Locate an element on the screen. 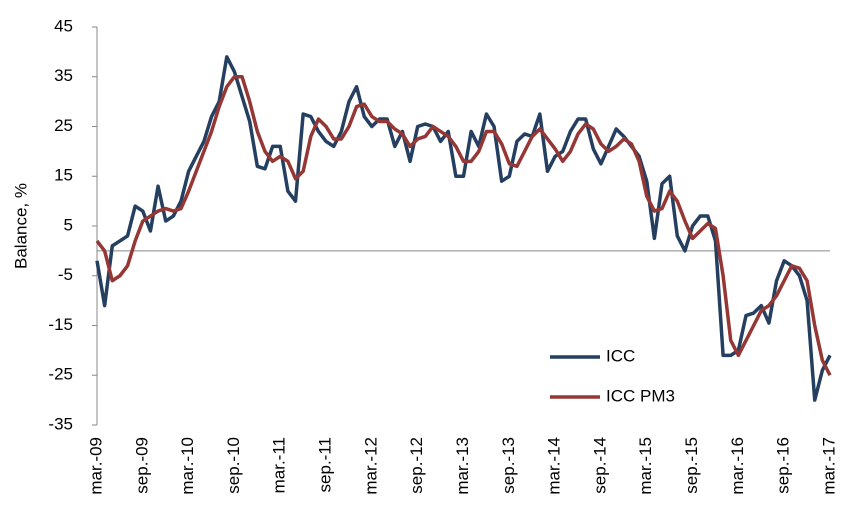 This screenshot has width=842, height=519. x-tick-label: mar.-12 is located at coordinates (370, 466).